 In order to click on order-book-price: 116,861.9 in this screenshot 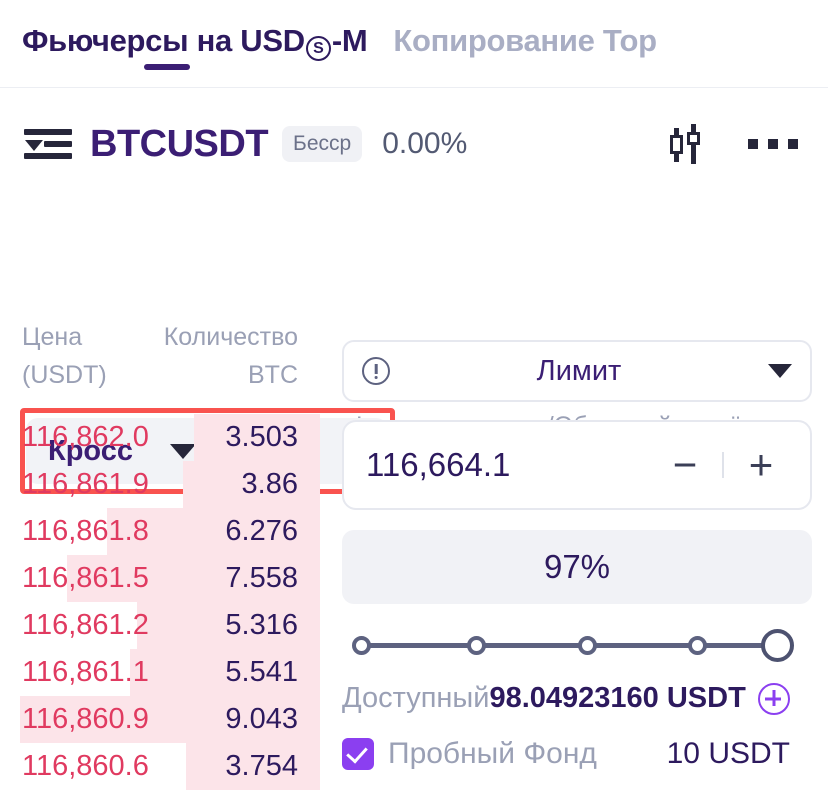, I will do `click(85, 484)`.